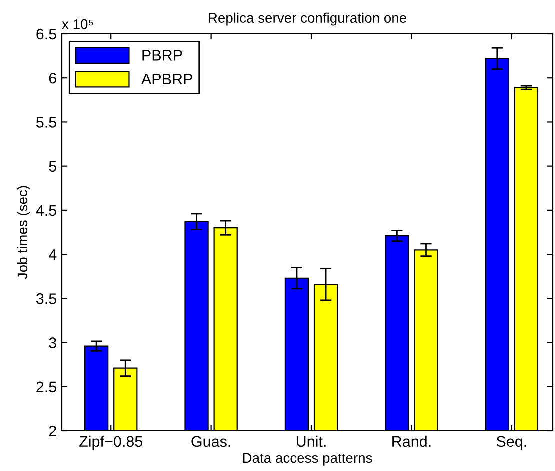 The height and width of the screenshot is (471, 555). What do you see at coordinates (111, 443) in the screenshot?
I see `x-tick-label: Zipf−0.85` at bounding box center [111, 443].